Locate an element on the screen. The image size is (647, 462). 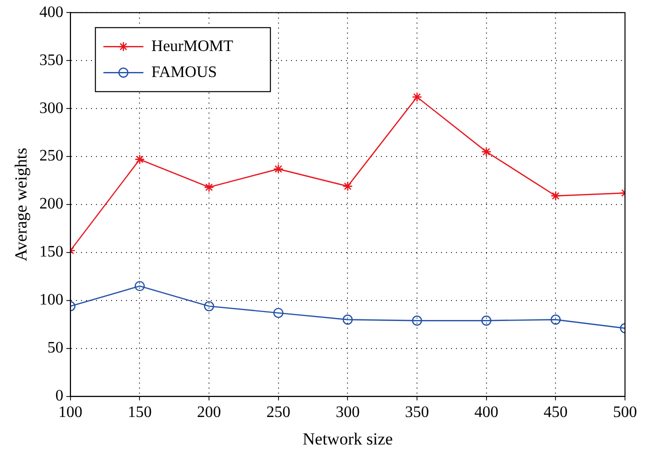
y-tick-label: 50 is located at coordinates (55, 348).